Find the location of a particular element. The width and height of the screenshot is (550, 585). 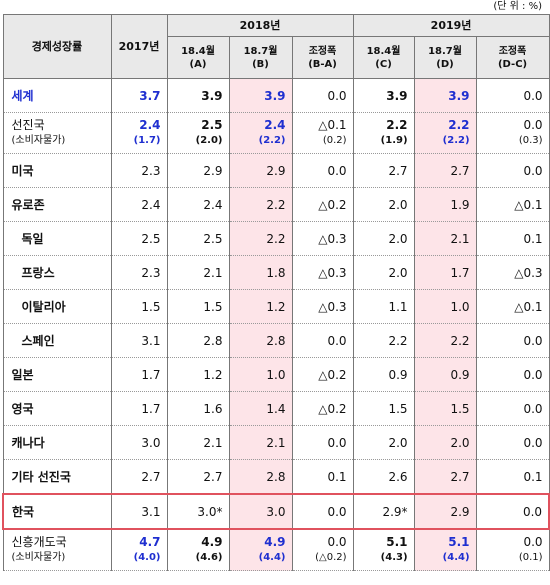

value-cell: 2.4 (2.2) is located at coordinates (260, 133).